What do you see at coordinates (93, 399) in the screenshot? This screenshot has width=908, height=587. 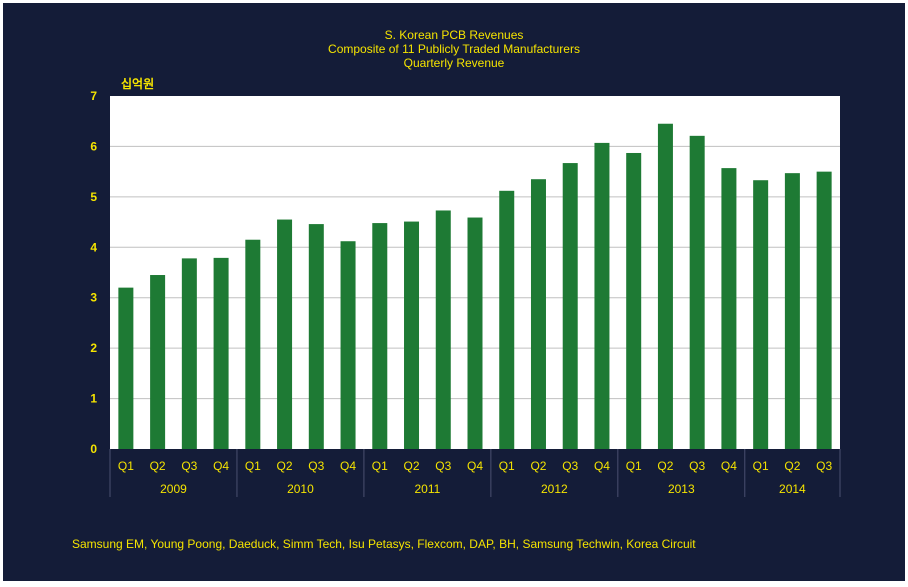 I see `y-tick-label: 1` at bounding box center [93, 399].